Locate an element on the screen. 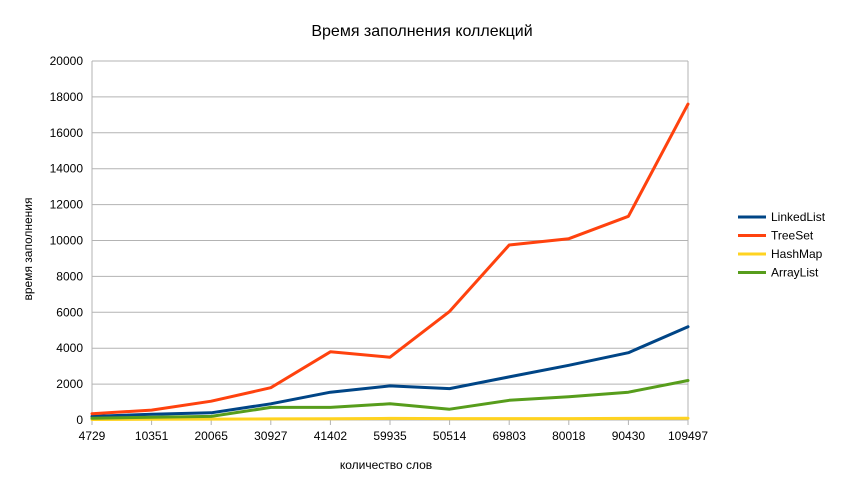 Image resolution: width=843 pixels, height=496 pixels. y-tick-label: 0 is located at coordinates (79, 420).